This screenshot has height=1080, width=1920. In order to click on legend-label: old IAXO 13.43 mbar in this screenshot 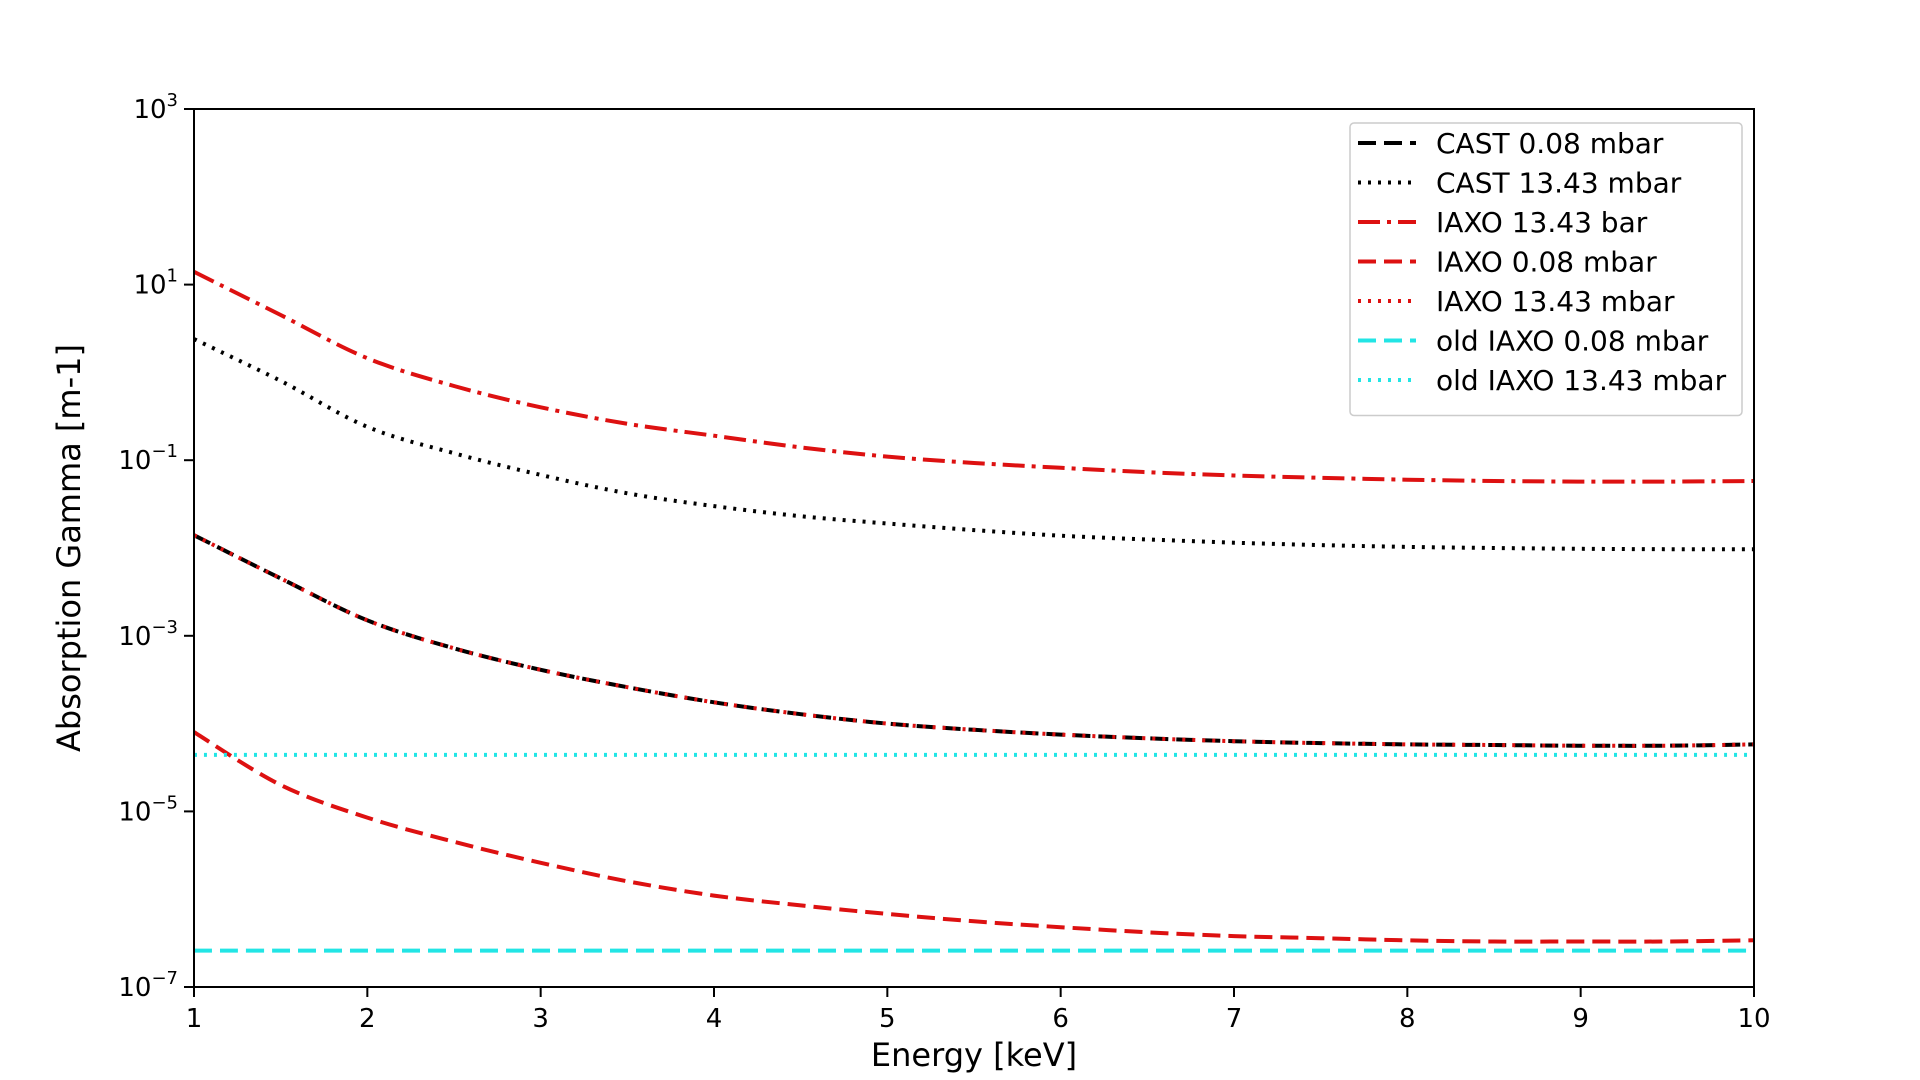, I will do `click(1581, 380)`.